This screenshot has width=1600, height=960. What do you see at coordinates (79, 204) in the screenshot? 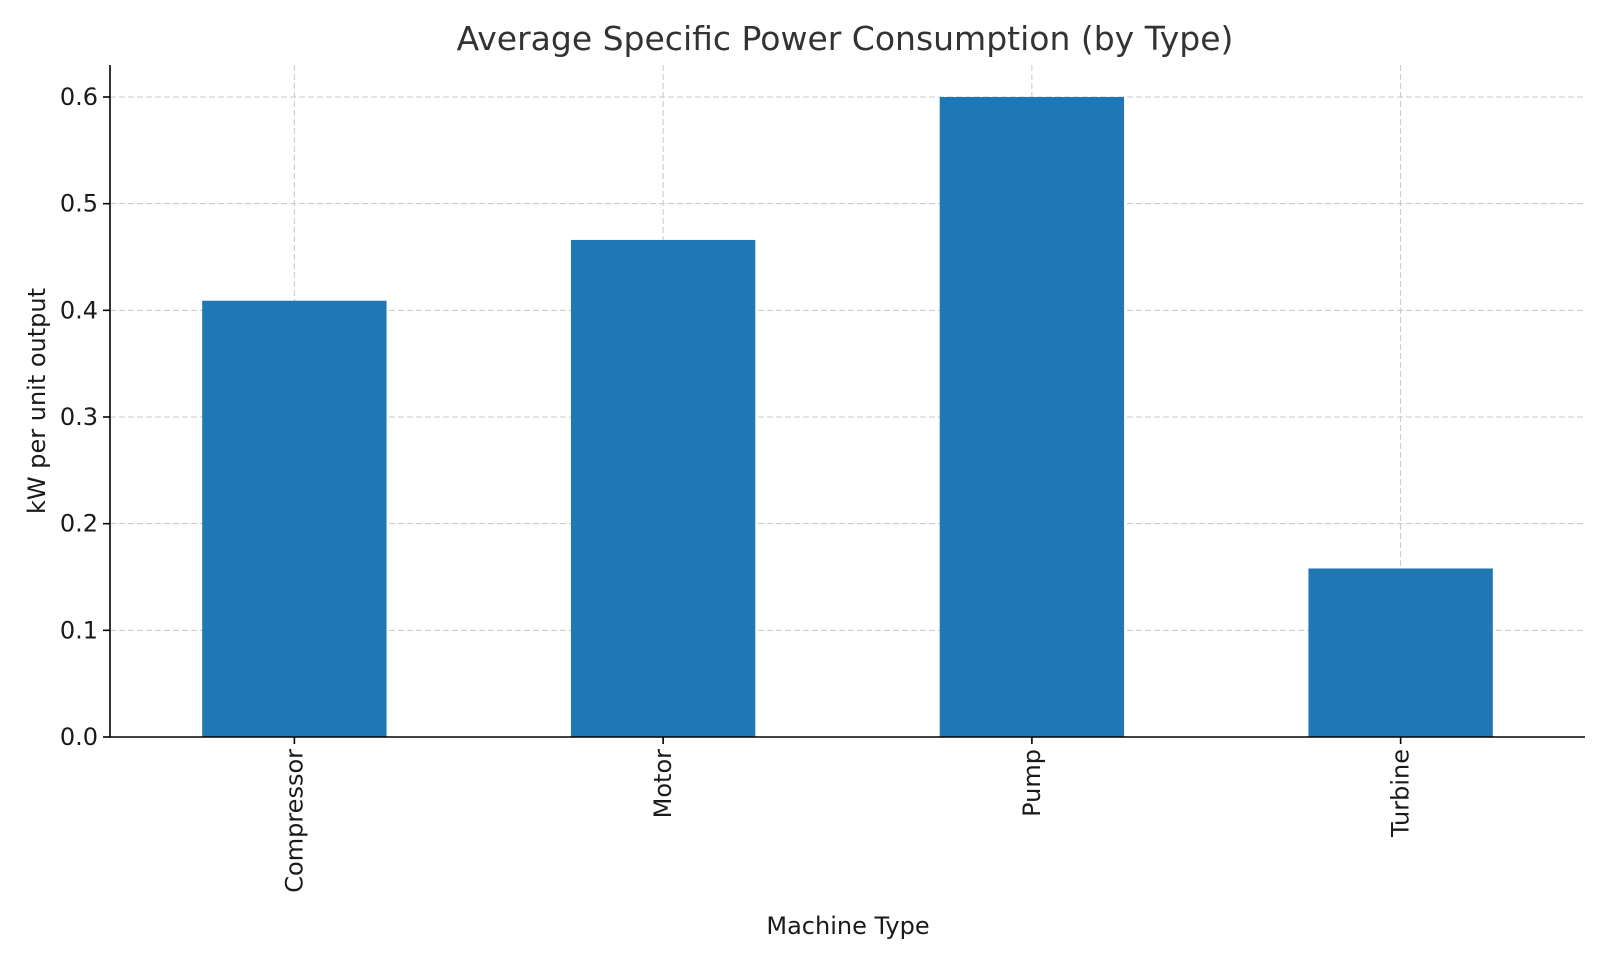
I see `y-tick-label: 0.5` at bounding box center [79, 204].